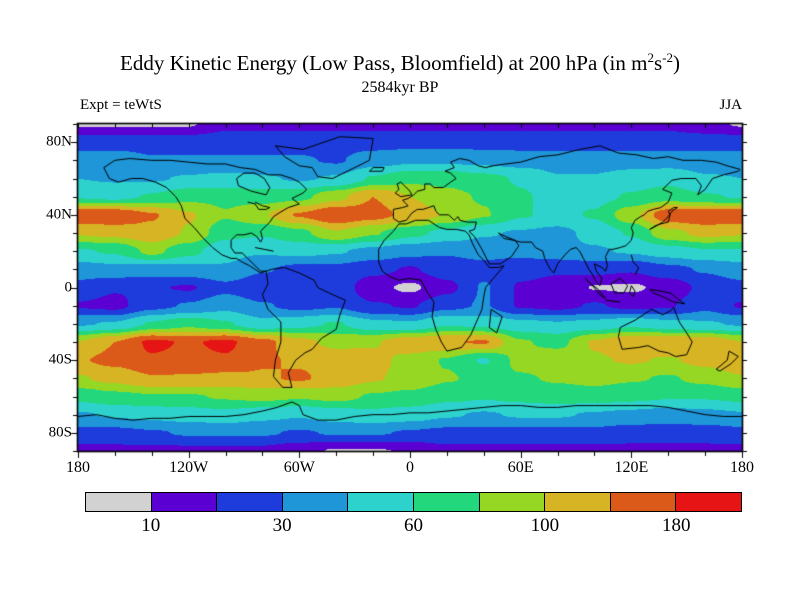 This screenshot has width=800, height=600. Describe the element at coordinates (413, 525) in the screenshot. I see `colorbar-label: 60` at that location.